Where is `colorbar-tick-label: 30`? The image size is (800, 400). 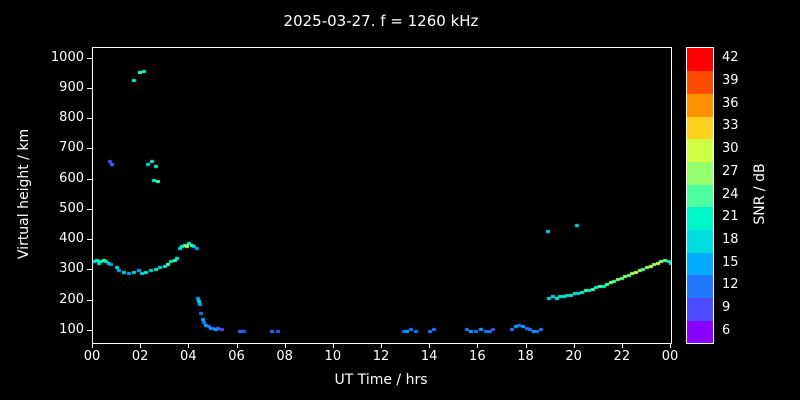 colorbar-tick-label: 30 is located at coordinates (730, 149).